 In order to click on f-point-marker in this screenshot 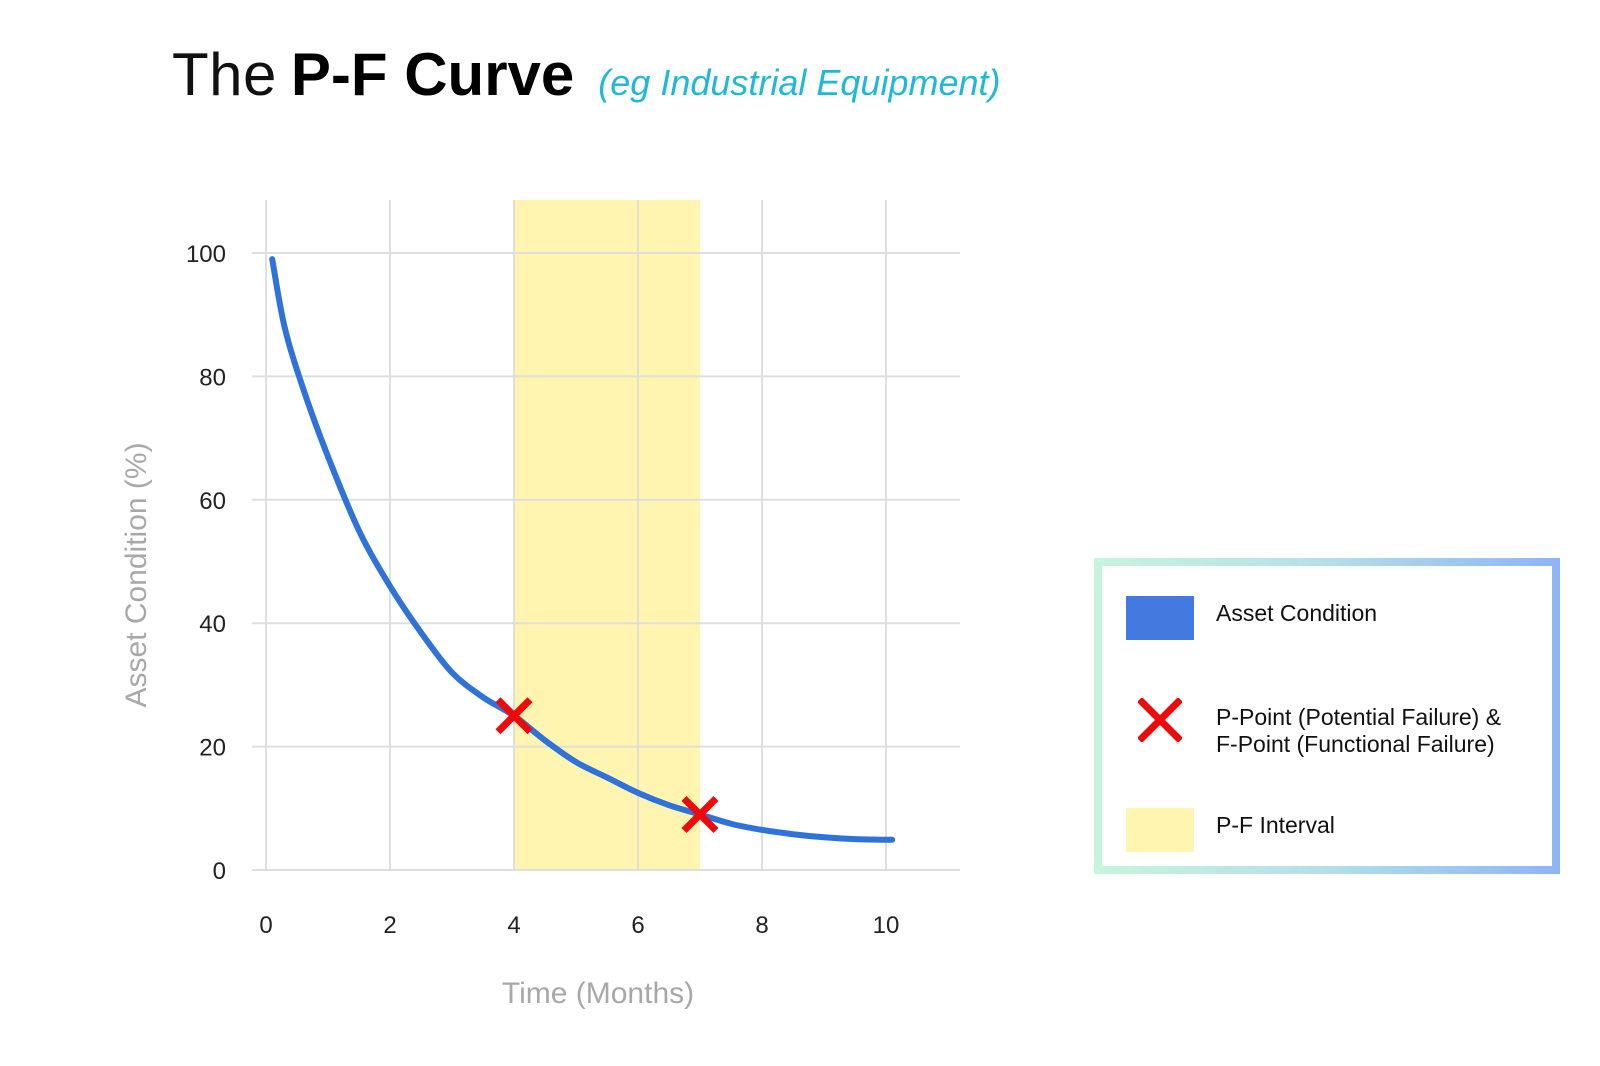, I will do `click(700, 814)`.